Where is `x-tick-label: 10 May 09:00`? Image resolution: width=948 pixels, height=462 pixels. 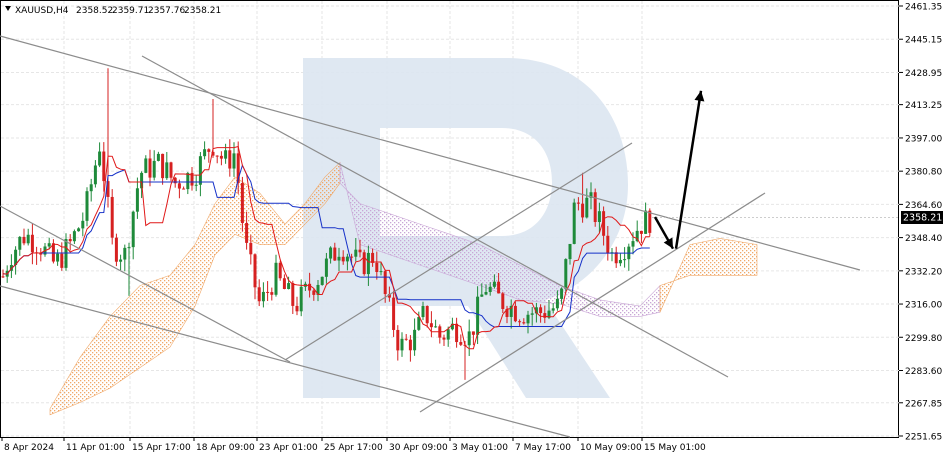
x-tick-label: 10 May 09:00 is located at coordinates (611, 448).